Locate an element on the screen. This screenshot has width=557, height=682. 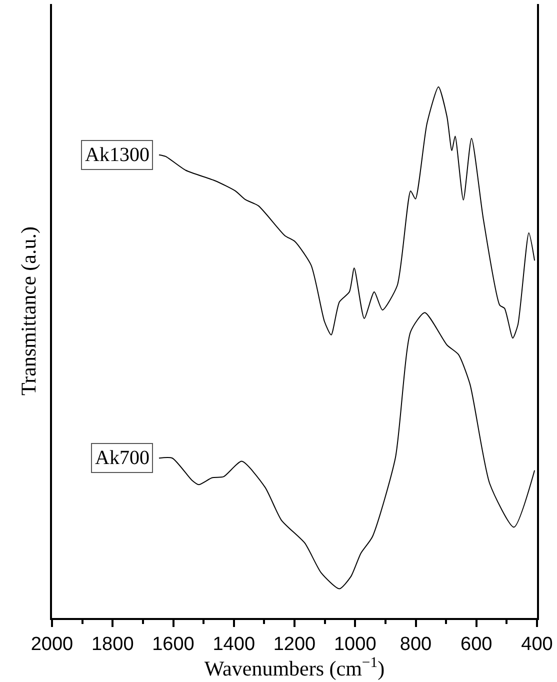
x-tick-label: 1600 is located at coordinates (173, 644).